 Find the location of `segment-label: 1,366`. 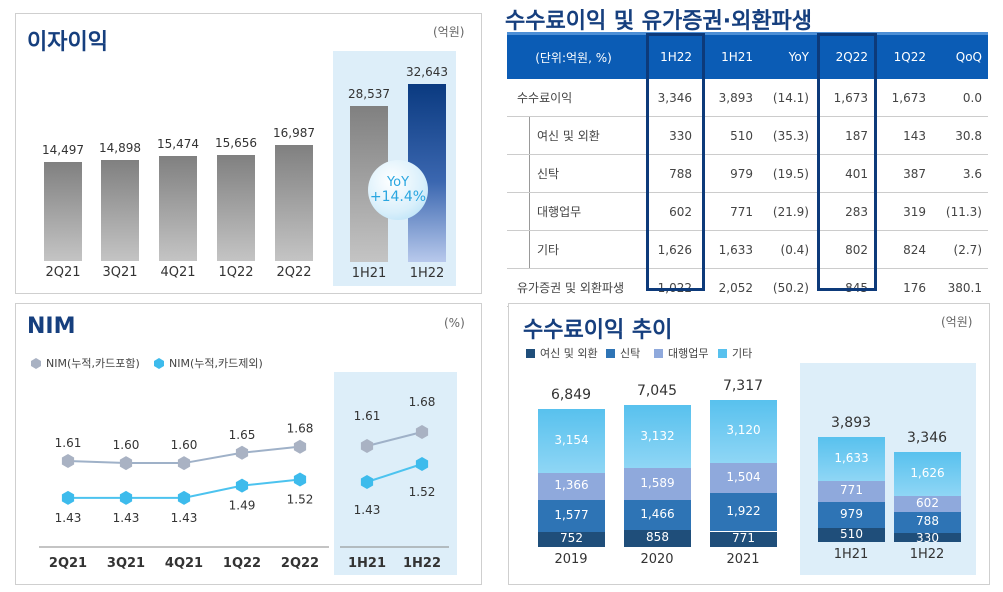

segment-label: 1,366 is located at coordinates (571, 485).